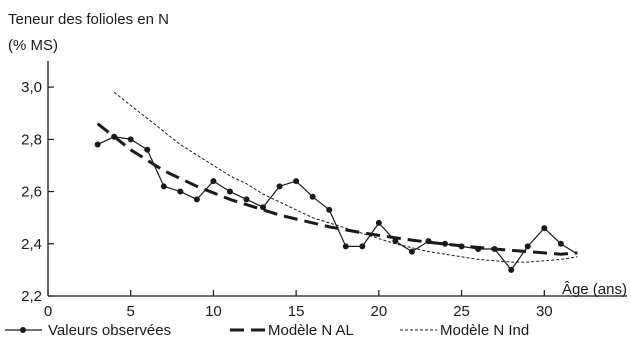 The width and height of the screenshot is (631, 353). I want to click on y-tick-label: 2,4, so click(31, 244).